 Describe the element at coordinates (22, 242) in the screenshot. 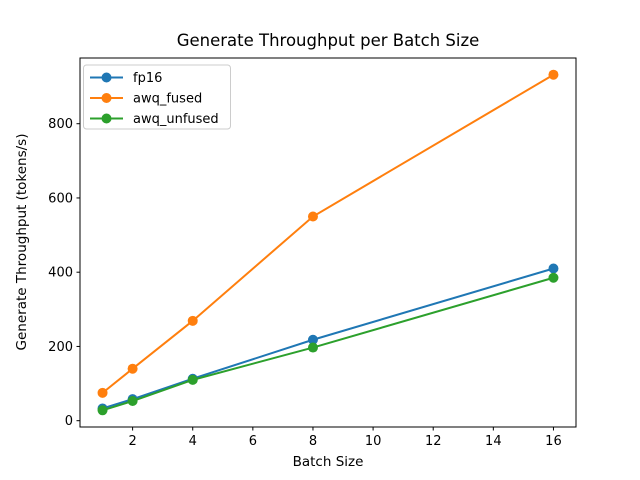

I see `y-axis-label: Generate Throughput (tokens/s)` at that location.